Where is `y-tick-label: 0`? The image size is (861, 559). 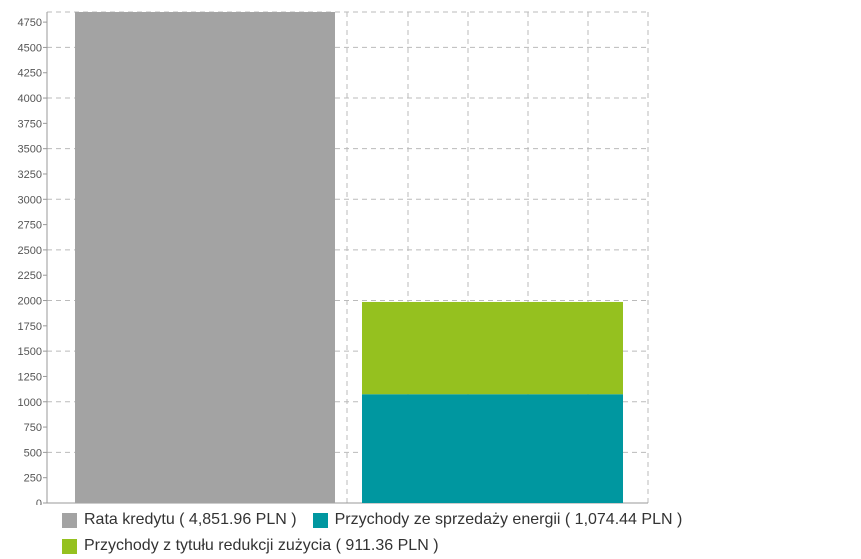
y-tick-label: 0 is located at coordinates (39, 501).